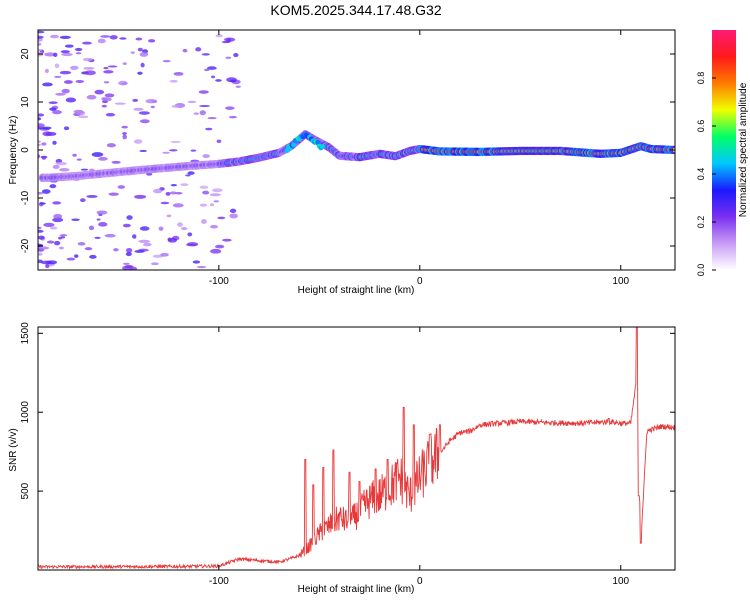  I want to click on colorbar-tick-label: 0.8, so click(701, 78).